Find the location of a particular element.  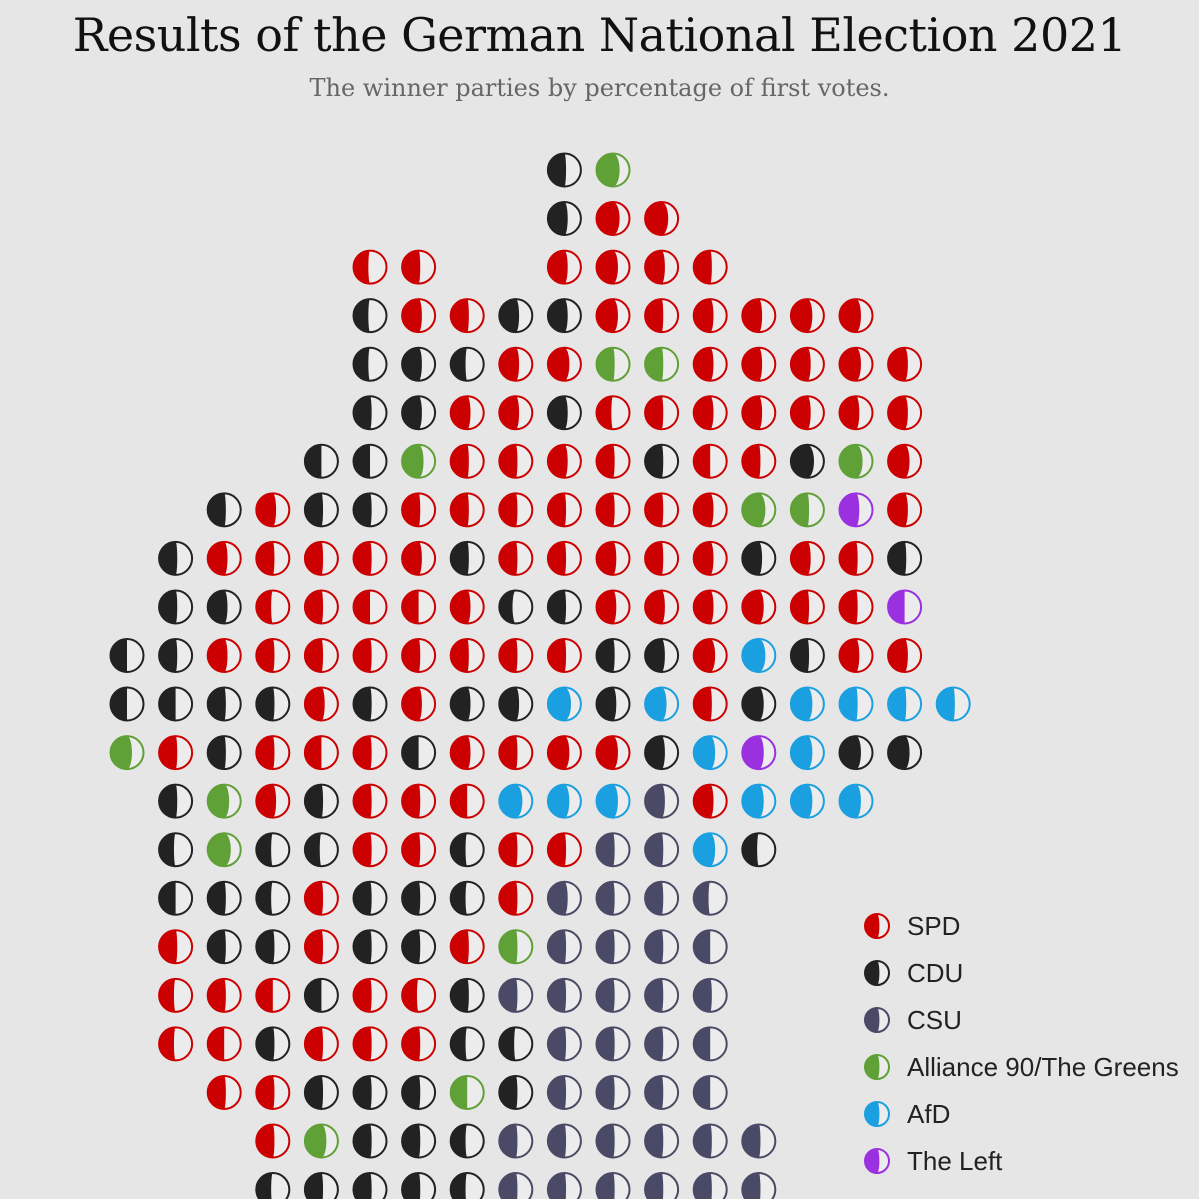

legend-label: CSU is located at coordinates (934, 1020).